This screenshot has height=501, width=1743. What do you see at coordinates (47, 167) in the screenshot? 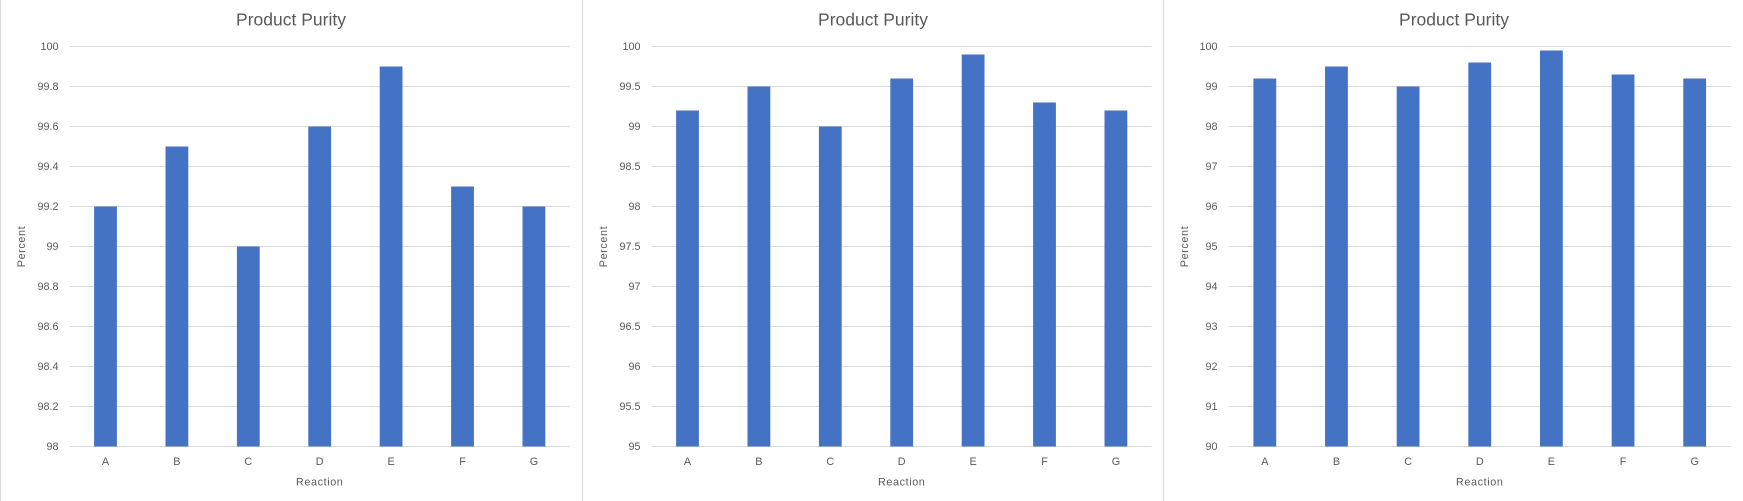
I see `svg-text: 99.4` at bounding box center [47, 167].